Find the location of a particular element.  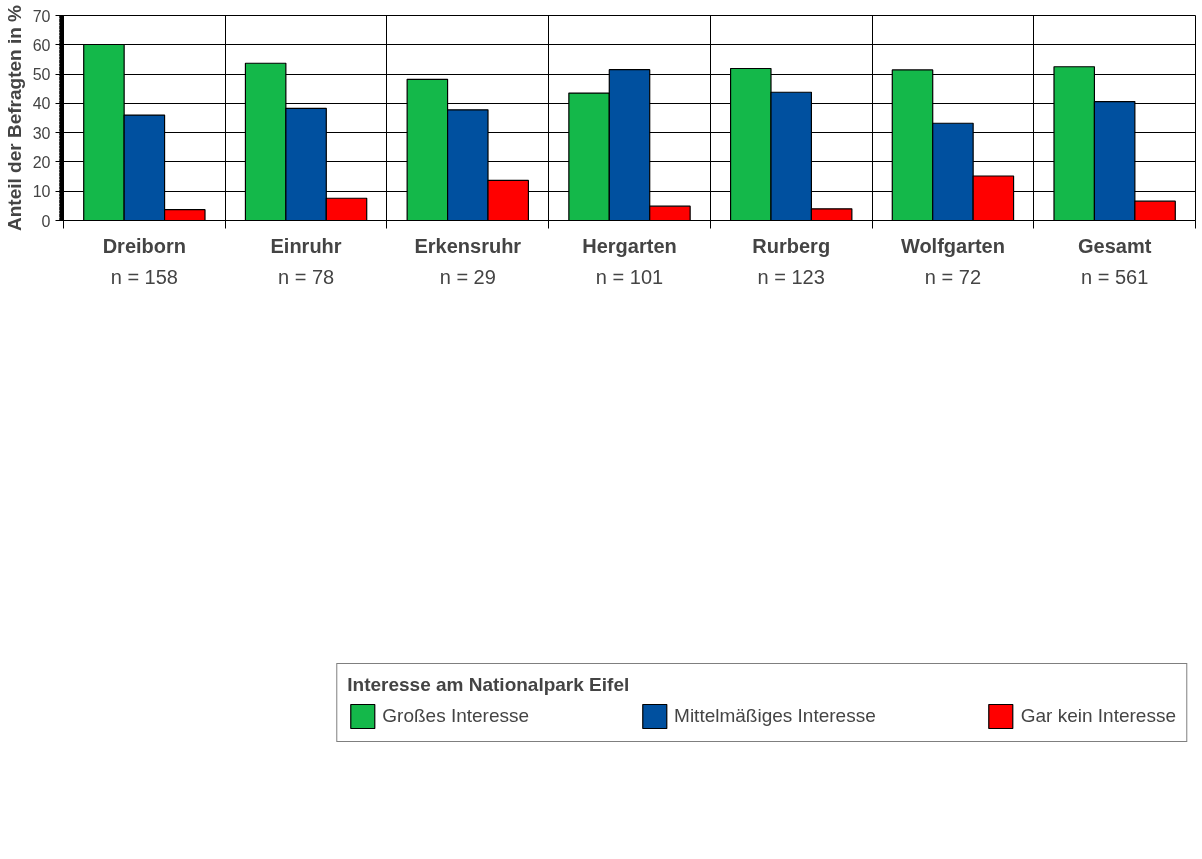

category-label: Wolfgarten n = 72 is located at coordinates (952, 261).